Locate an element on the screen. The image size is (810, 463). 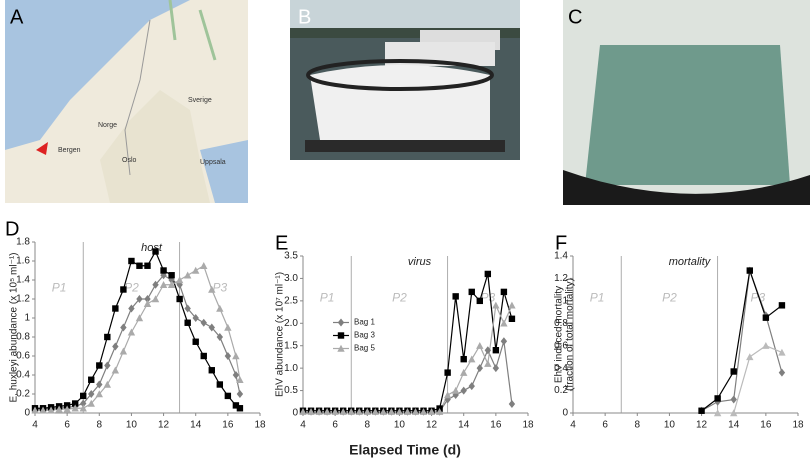
phase-label: P3 is located at coordinates (487, 298).